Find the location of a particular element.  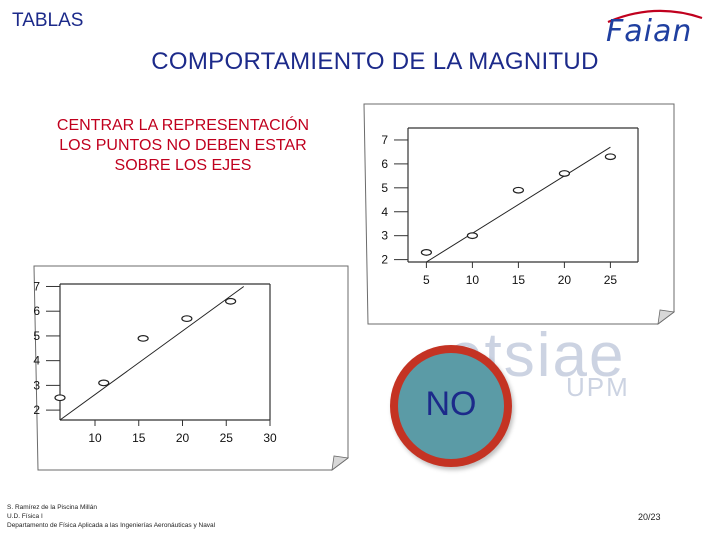

bottom-y-tick-label: 7 is located at coordinates (36, 286).